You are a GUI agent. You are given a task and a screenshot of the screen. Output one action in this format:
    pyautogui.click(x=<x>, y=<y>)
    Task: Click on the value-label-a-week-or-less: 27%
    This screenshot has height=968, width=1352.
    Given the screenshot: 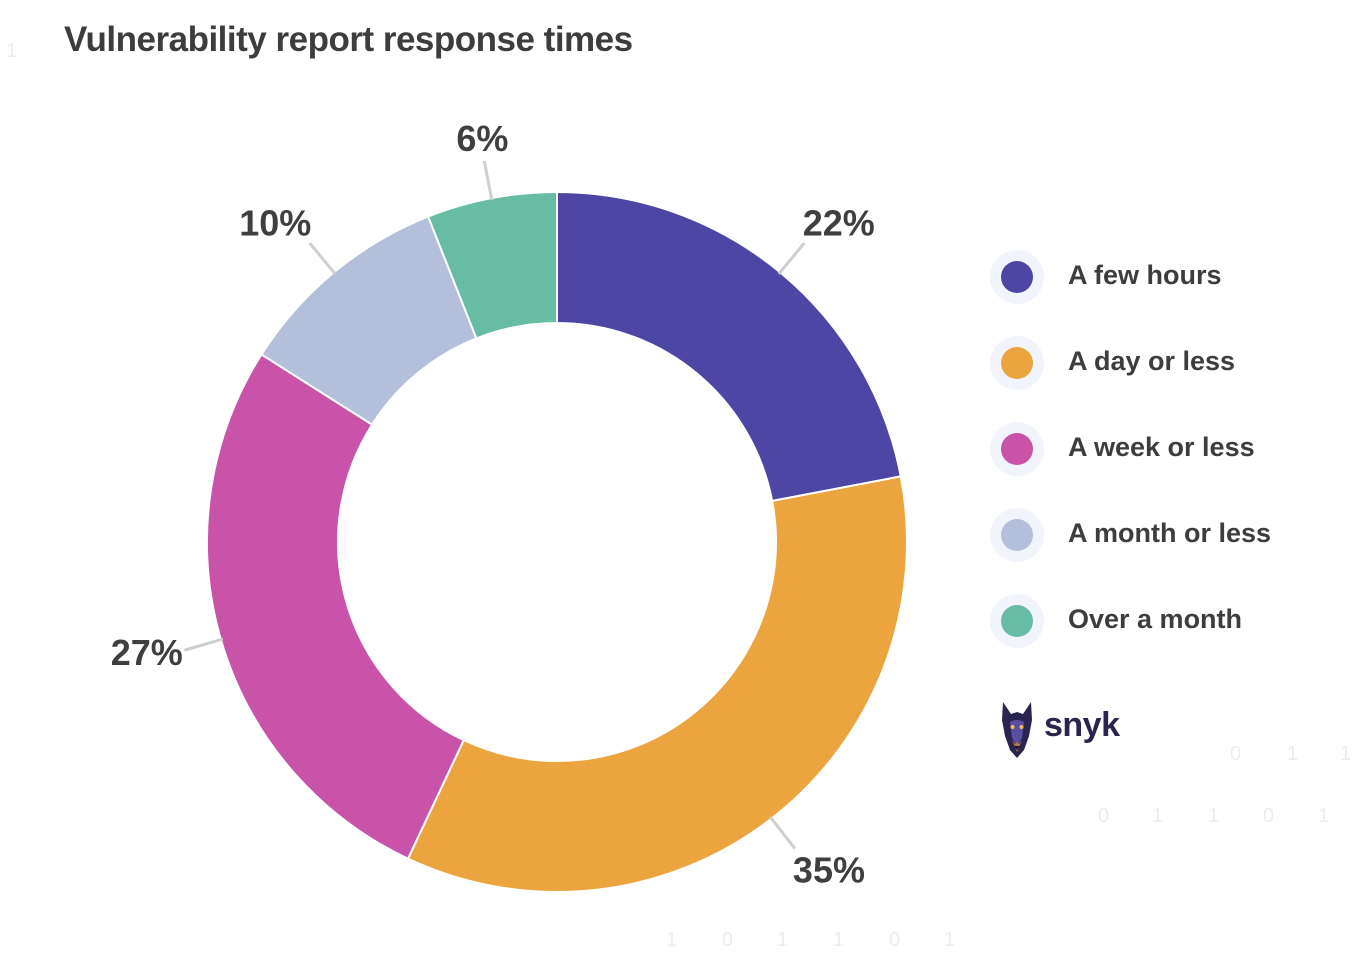 What is the action you would take?
    pyautogui.click(x=147, y=652)
    